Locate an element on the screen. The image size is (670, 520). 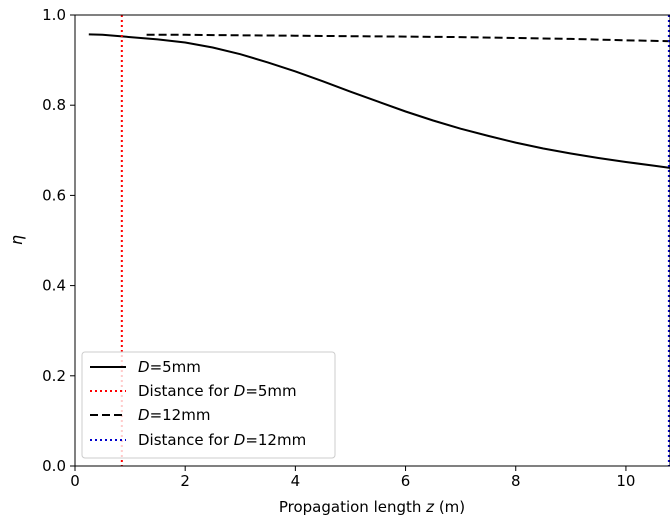
y-axis: 0.0 0.2 0.4 0.6 0.8 1.0 is located at coordinates (58, 240).